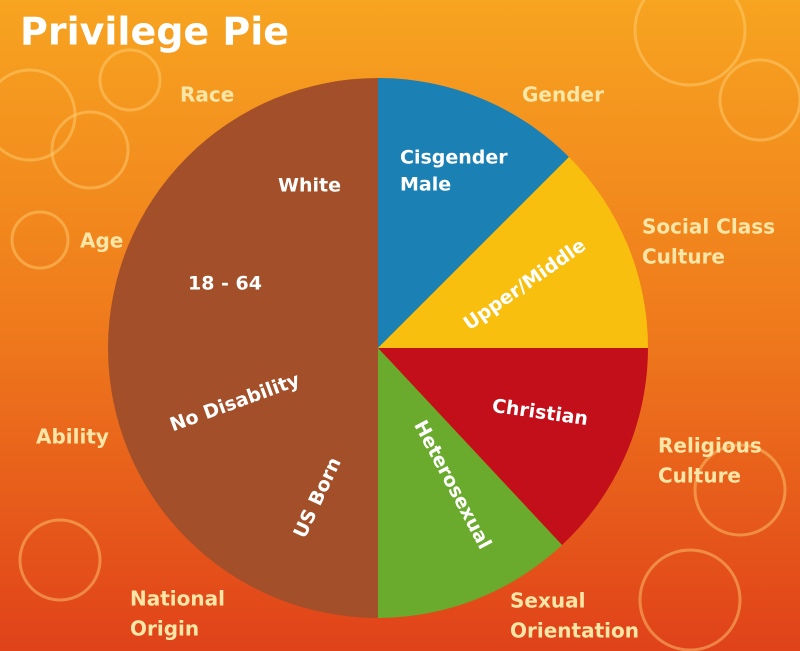 This screenshot has height=651, width=800. Describe the element at coordinates (470, 483) in the screenshot. I see `slice-orientation` at that location.